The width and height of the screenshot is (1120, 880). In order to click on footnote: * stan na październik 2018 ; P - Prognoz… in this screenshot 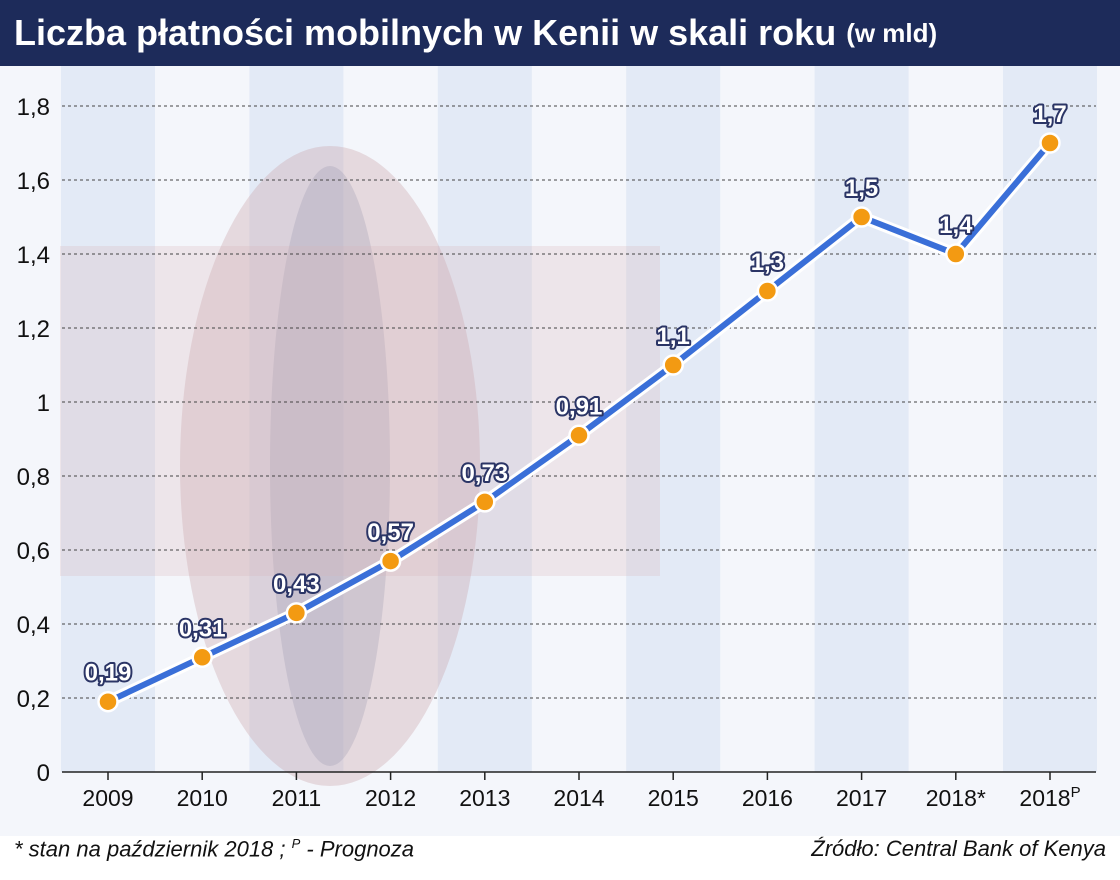, I will do `click(214, 849)`.